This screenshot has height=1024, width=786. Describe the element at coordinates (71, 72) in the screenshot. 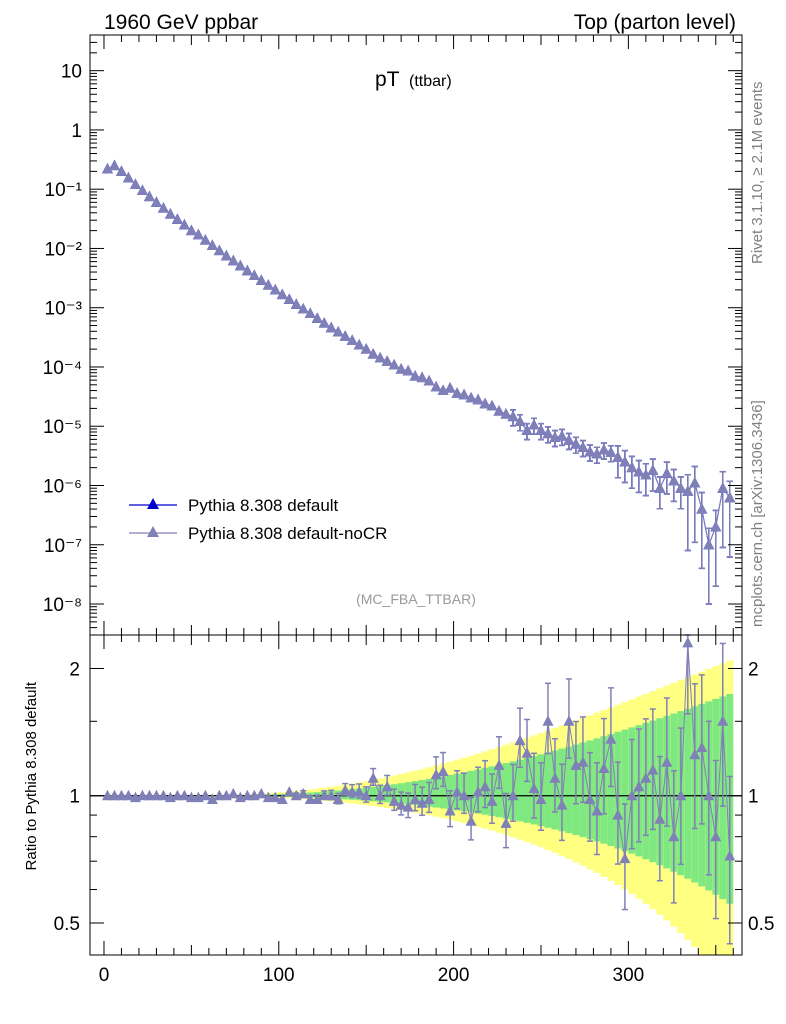

I see `top-y-tick-label: 10` at that location.